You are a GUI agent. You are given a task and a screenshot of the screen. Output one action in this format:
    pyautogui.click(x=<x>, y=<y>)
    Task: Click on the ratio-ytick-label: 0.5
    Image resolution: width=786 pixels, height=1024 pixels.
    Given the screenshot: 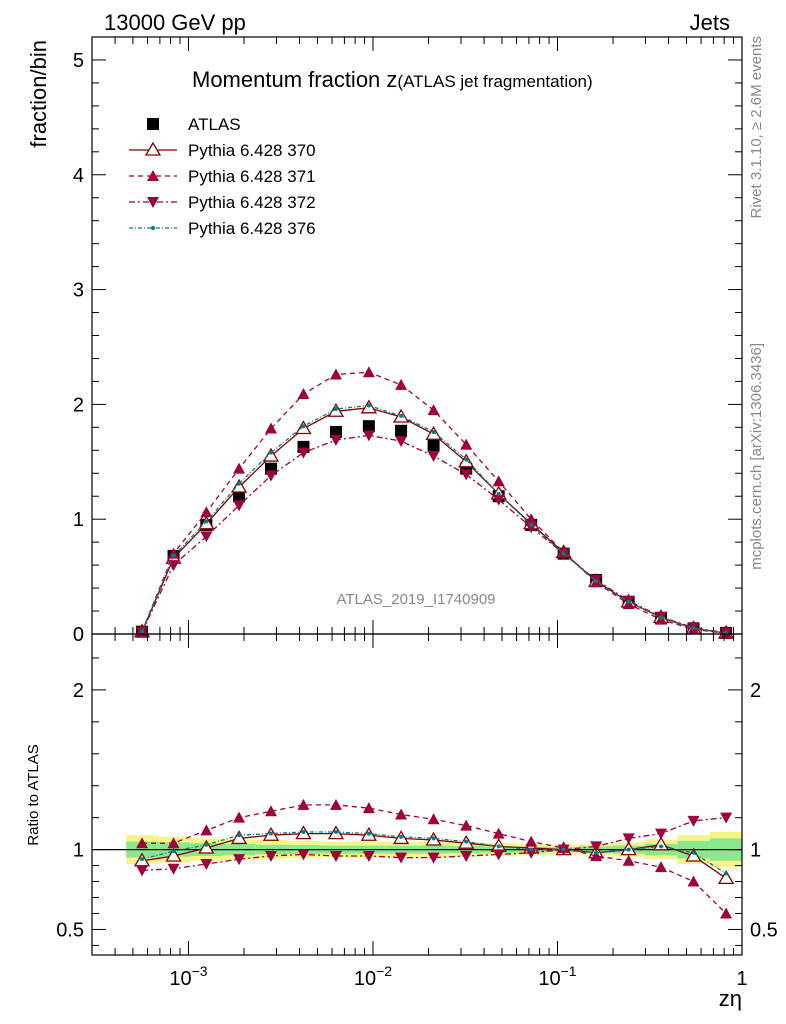 What is the action you would take?
    pyautogui.click(x=70, y=930)
    